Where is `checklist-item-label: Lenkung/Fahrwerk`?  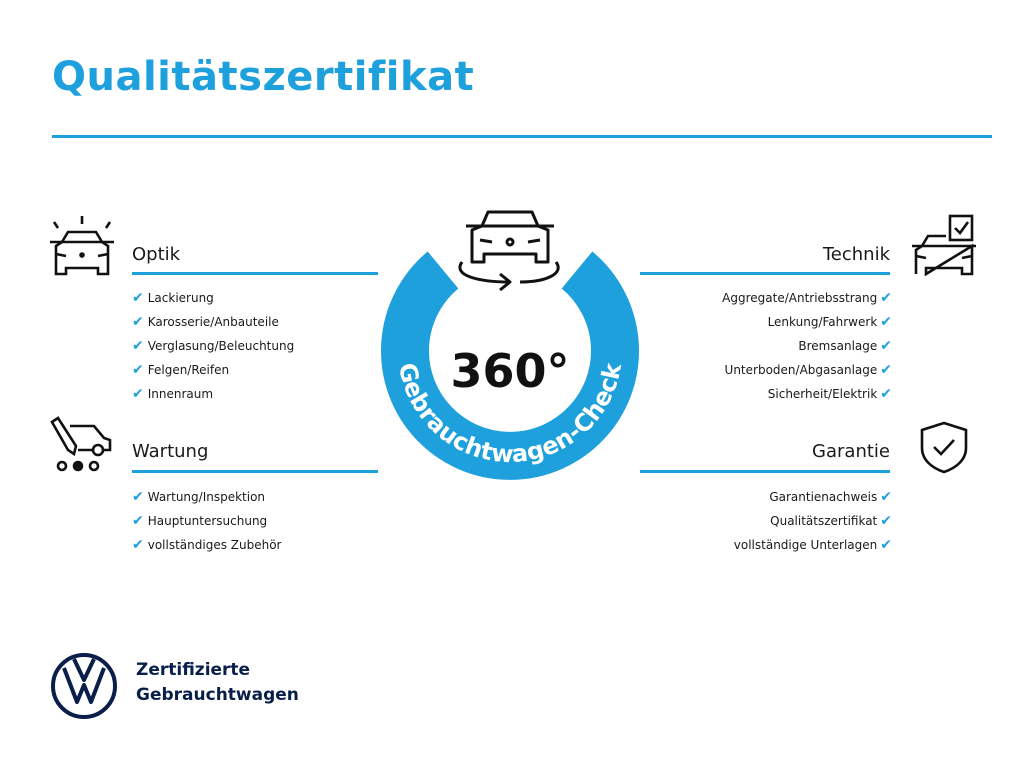 checklist-item-label: Lenkung/Fahrwerk is located at coordinates (822, 322).